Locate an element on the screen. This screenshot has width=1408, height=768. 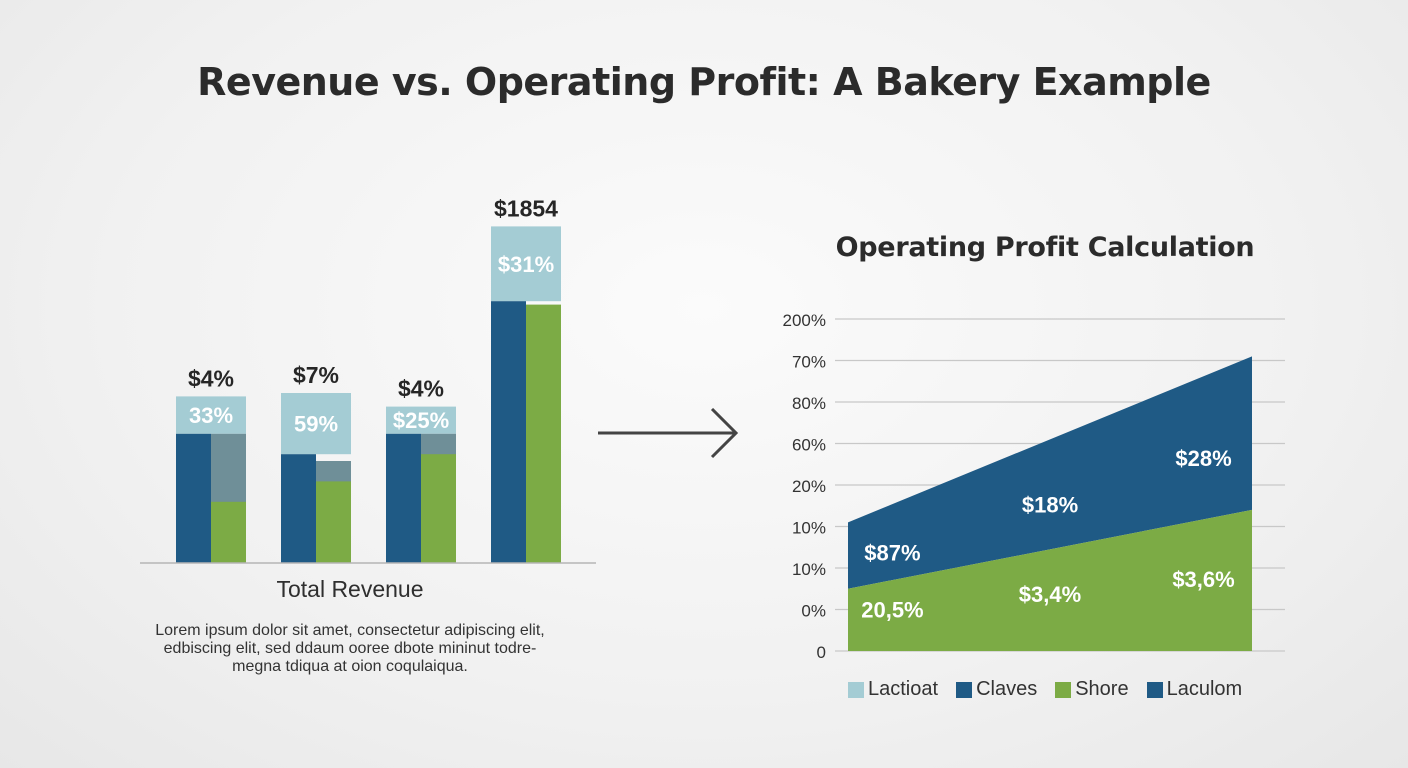
area-value-label: $28% is located at coordinates (1203, 458).